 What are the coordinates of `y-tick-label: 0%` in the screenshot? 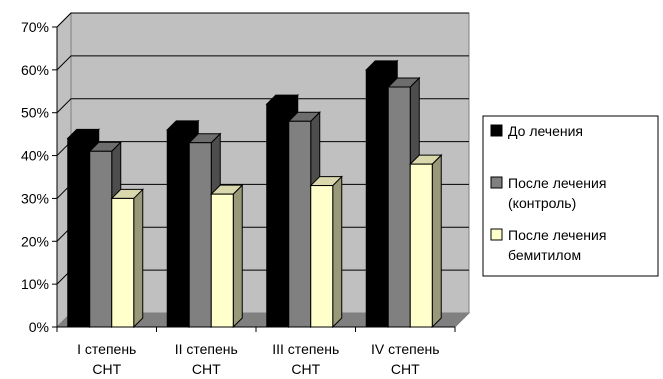 It's located at (39, 327).